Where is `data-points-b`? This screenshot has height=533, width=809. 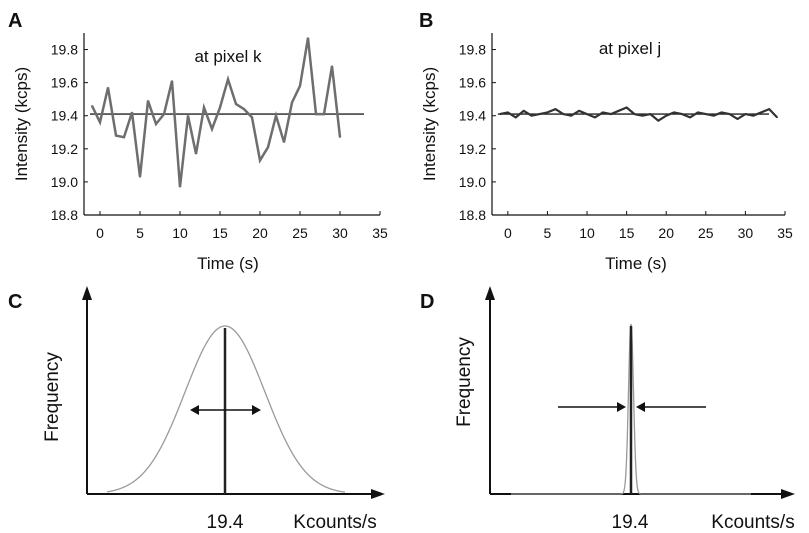
data-points-b is located at coordinates (638, 114).